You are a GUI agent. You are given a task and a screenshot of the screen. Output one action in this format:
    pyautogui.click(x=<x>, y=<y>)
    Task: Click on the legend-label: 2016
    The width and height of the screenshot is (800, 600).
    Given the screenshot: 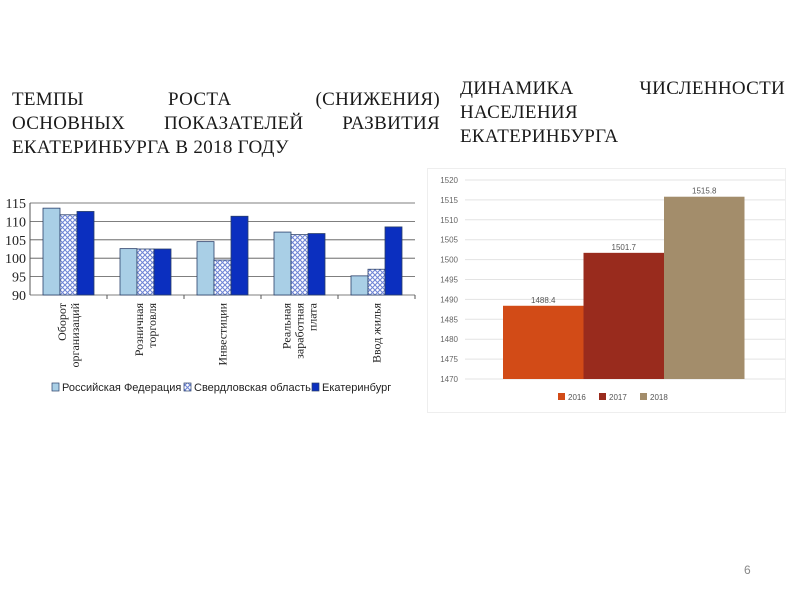 What is the action you would take?
    pyautogui.click(x=577, y=397)
    